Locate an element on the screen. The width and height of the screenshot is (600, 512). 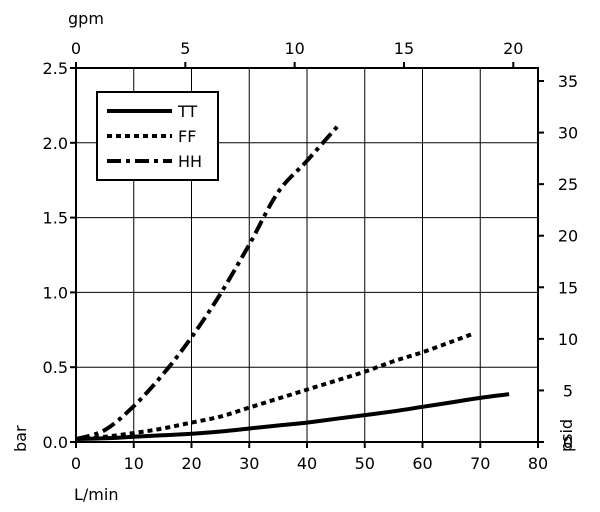
x-tick-label-30: 30 is located at coordinates (249, 463).